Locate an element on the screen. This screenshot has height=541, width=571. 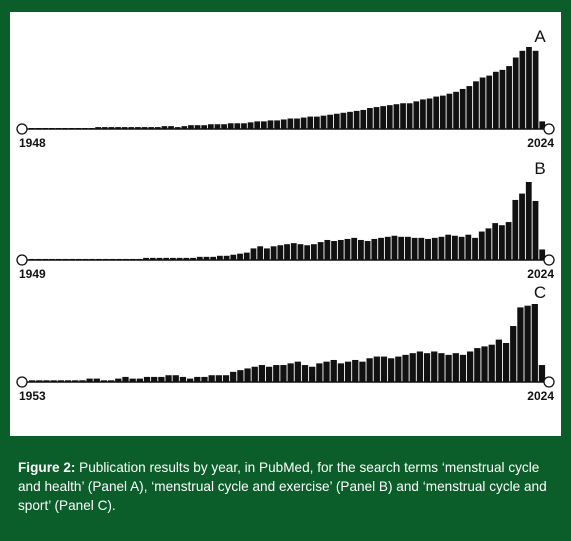
panel-letter: B is located at coordinates (539, 168).